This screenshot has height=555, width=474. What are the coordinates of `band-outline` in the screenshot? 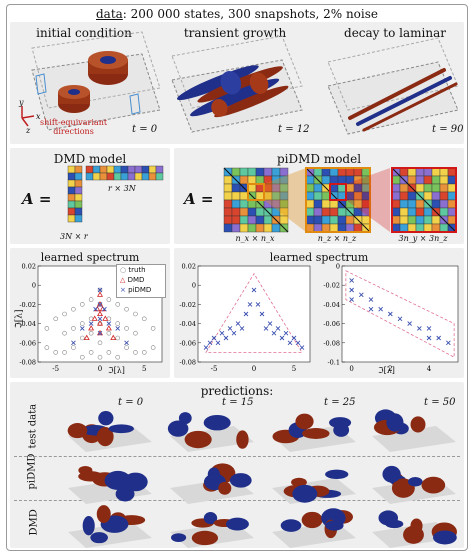 It's located at (254, 312).